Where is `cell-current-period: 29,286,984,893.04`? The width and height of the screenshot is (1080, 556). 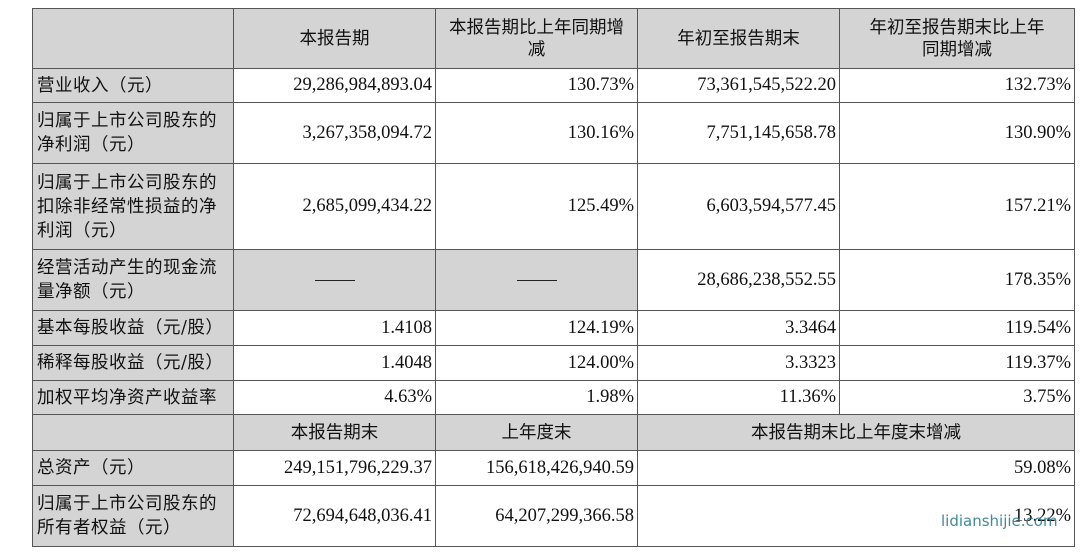 cell-current-period: 29,286,984,893.04 is located at coordinates (335, 86).